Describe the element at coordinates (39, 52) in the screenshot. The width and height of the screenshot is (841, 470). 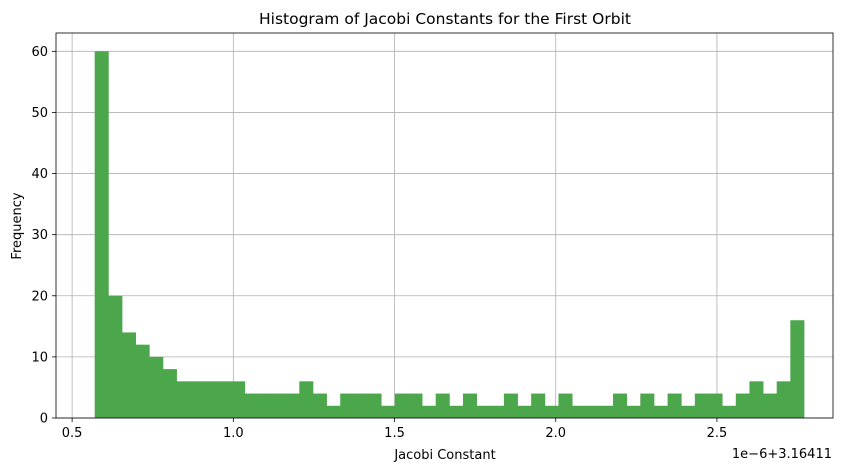
I see `y-tick-label: 60` at that location.